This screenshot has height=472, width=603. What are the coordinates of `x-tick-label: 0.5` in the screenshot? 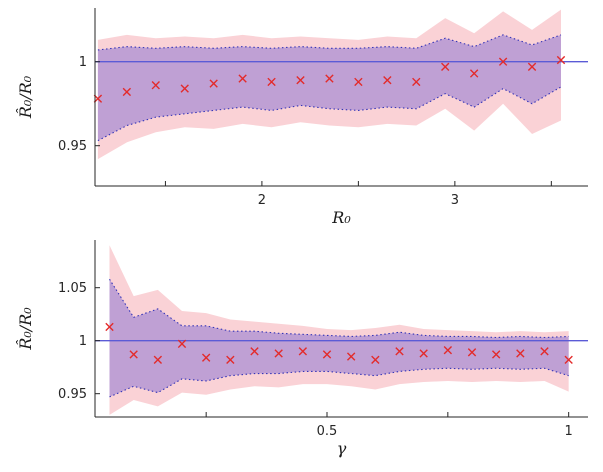 It's located at (327, 431).